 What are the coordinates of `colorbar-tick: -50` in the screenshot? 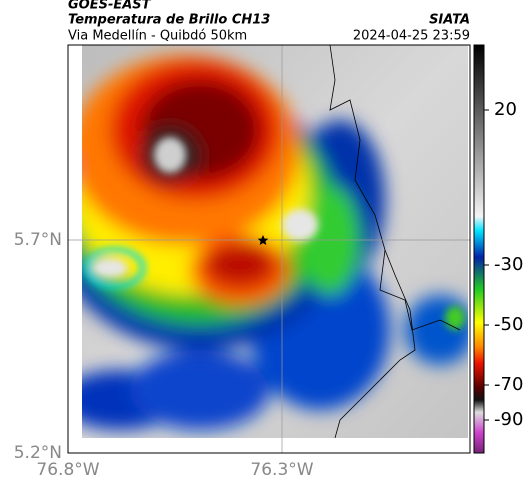 It's located at (503, 324).